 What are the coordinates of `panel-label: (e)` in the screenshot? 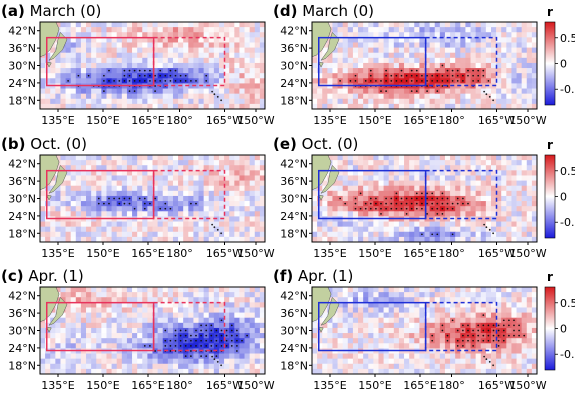 It's located at (285, 144).